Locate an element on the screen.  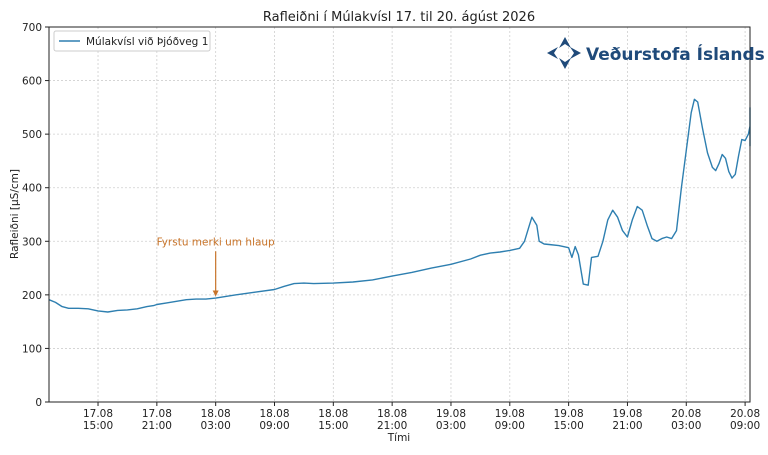
logo-mark-icon is located at coordinates (564, 53).